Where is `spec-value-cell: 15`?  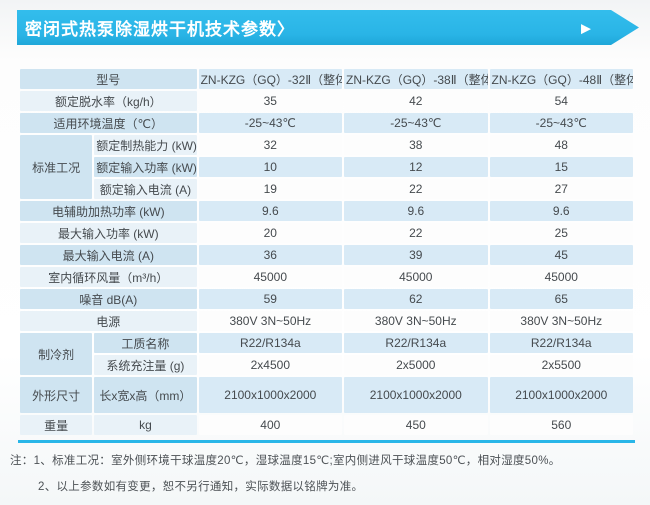
spec-value-cell: 15 is located at coordinates (561, 167).